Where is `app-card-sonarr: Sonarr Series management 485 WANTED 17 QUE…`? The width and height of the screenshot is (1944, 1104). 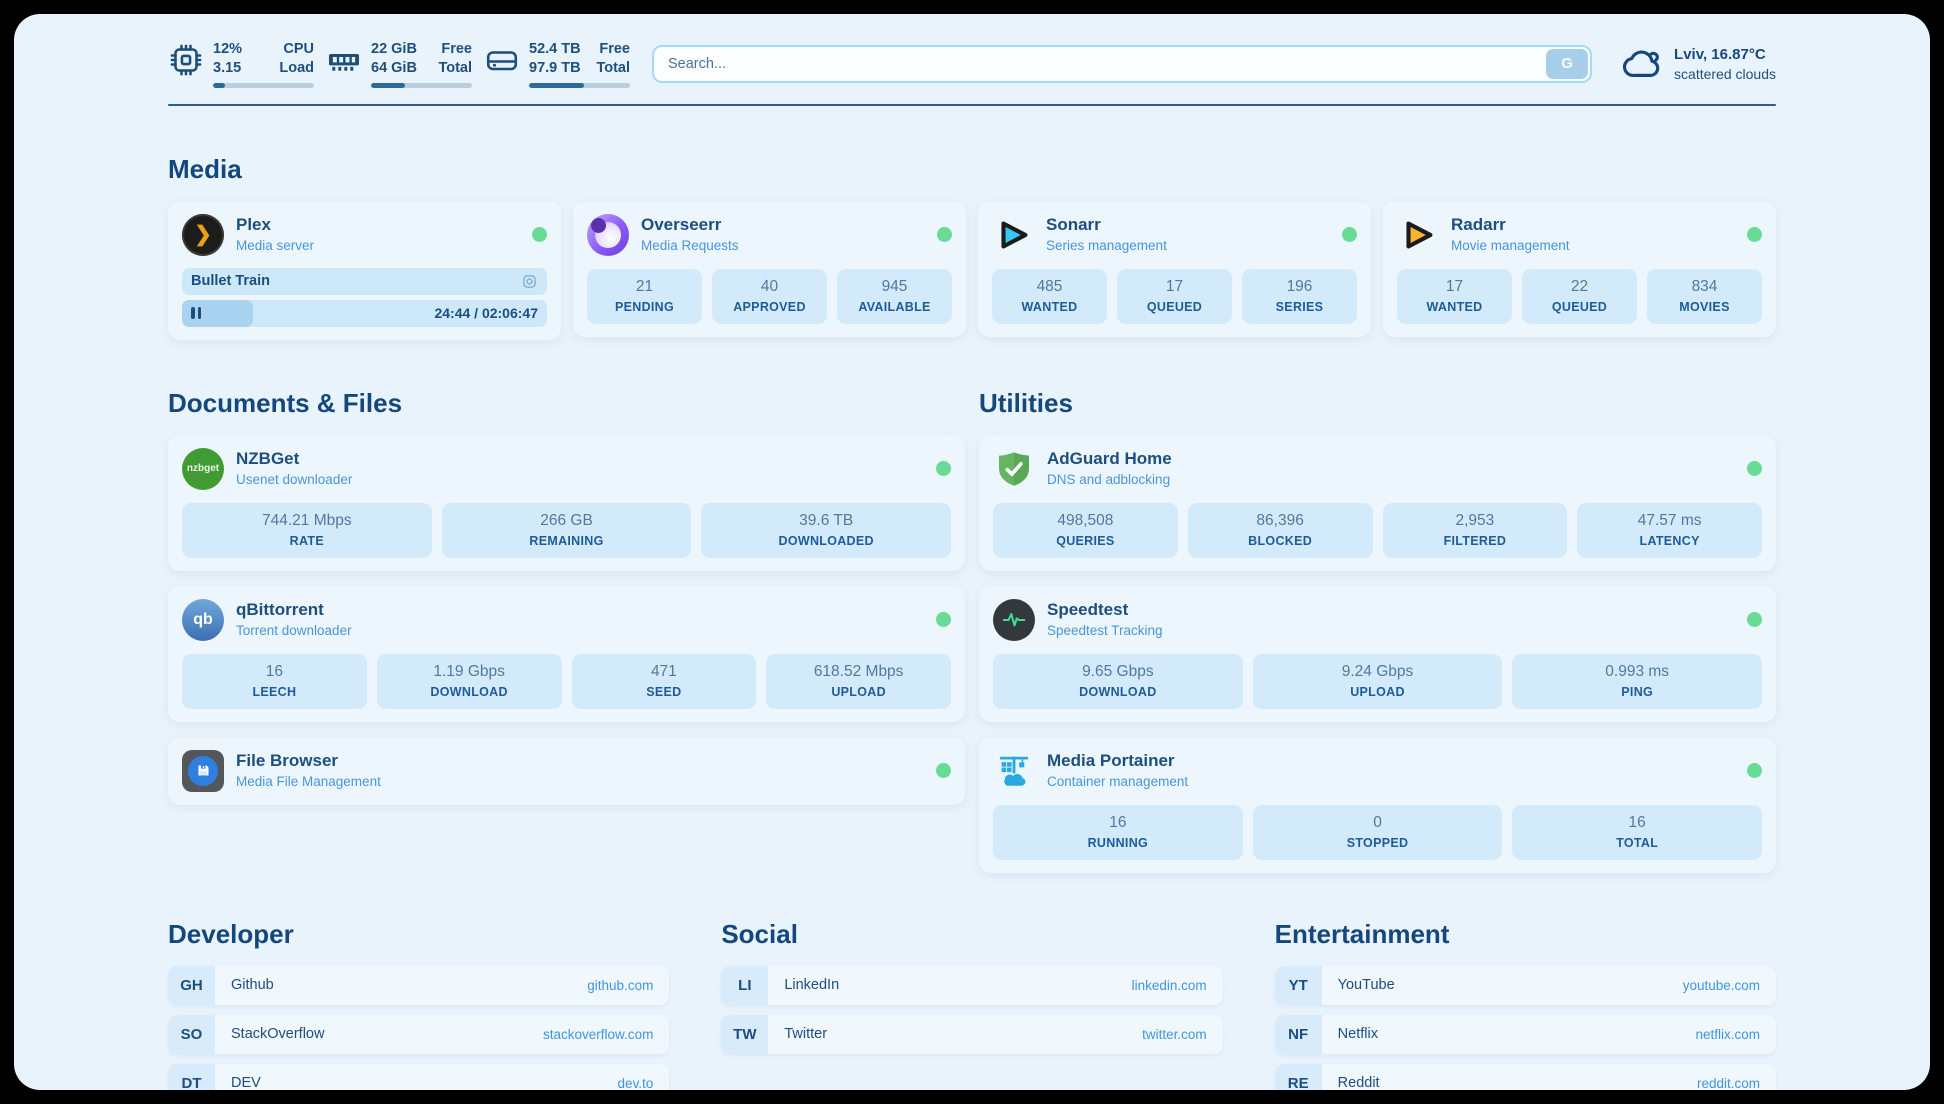
app-card-sonarr: Sonarr Series management 485 WANTED 17 QUE… is located at coordinates (1174, 268).